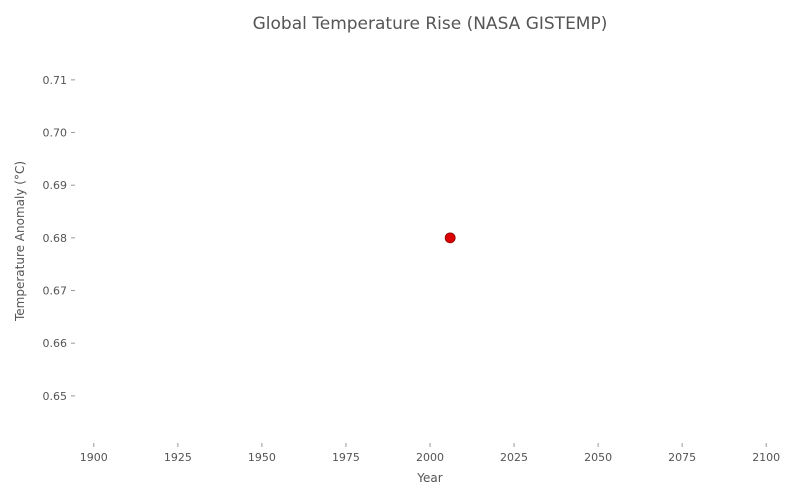  I want to click on x-tick-label: 1900, so click(94, 457).